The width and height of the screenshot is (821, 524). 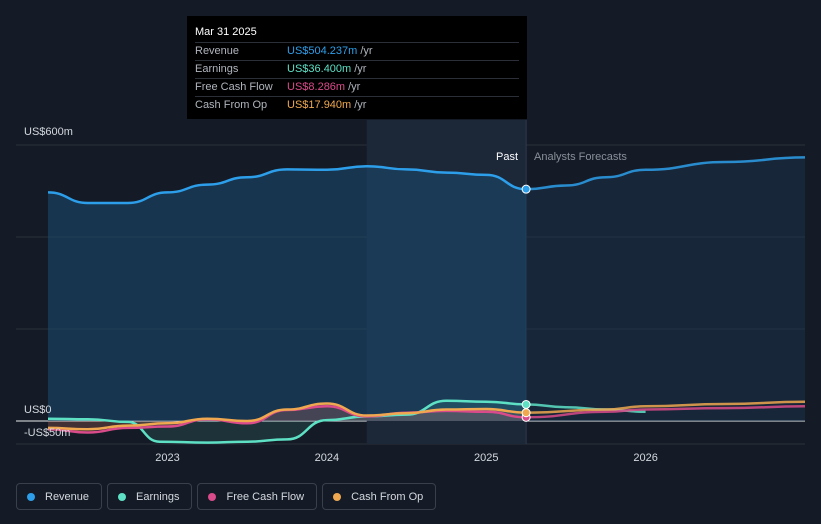 I want to click on x-tick-label: 2025, so click(x=486, y=458).